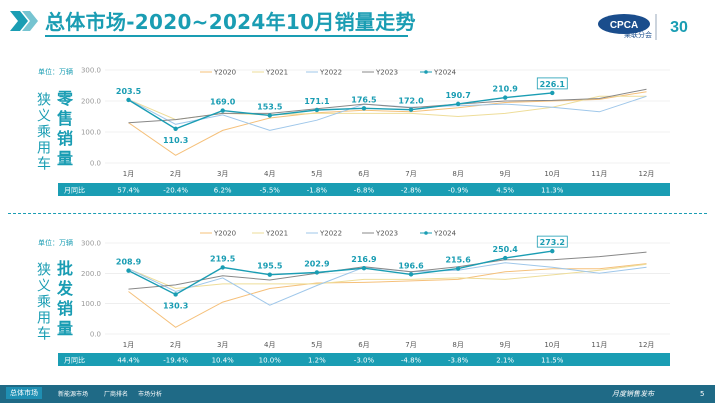 This screenshot has height=403, width=715. Describe the element at coordinates (624, 25) in the screenshot. I see `logo-text: CPCA` at that location.